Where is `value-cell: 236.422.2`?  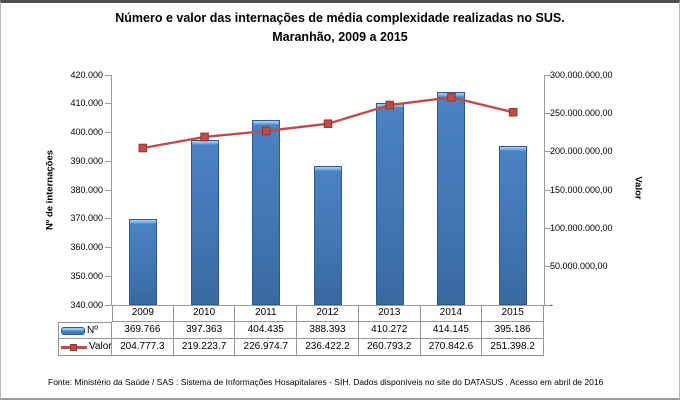
value-cell: 236.422.2 is located at coordinates (328, 347).